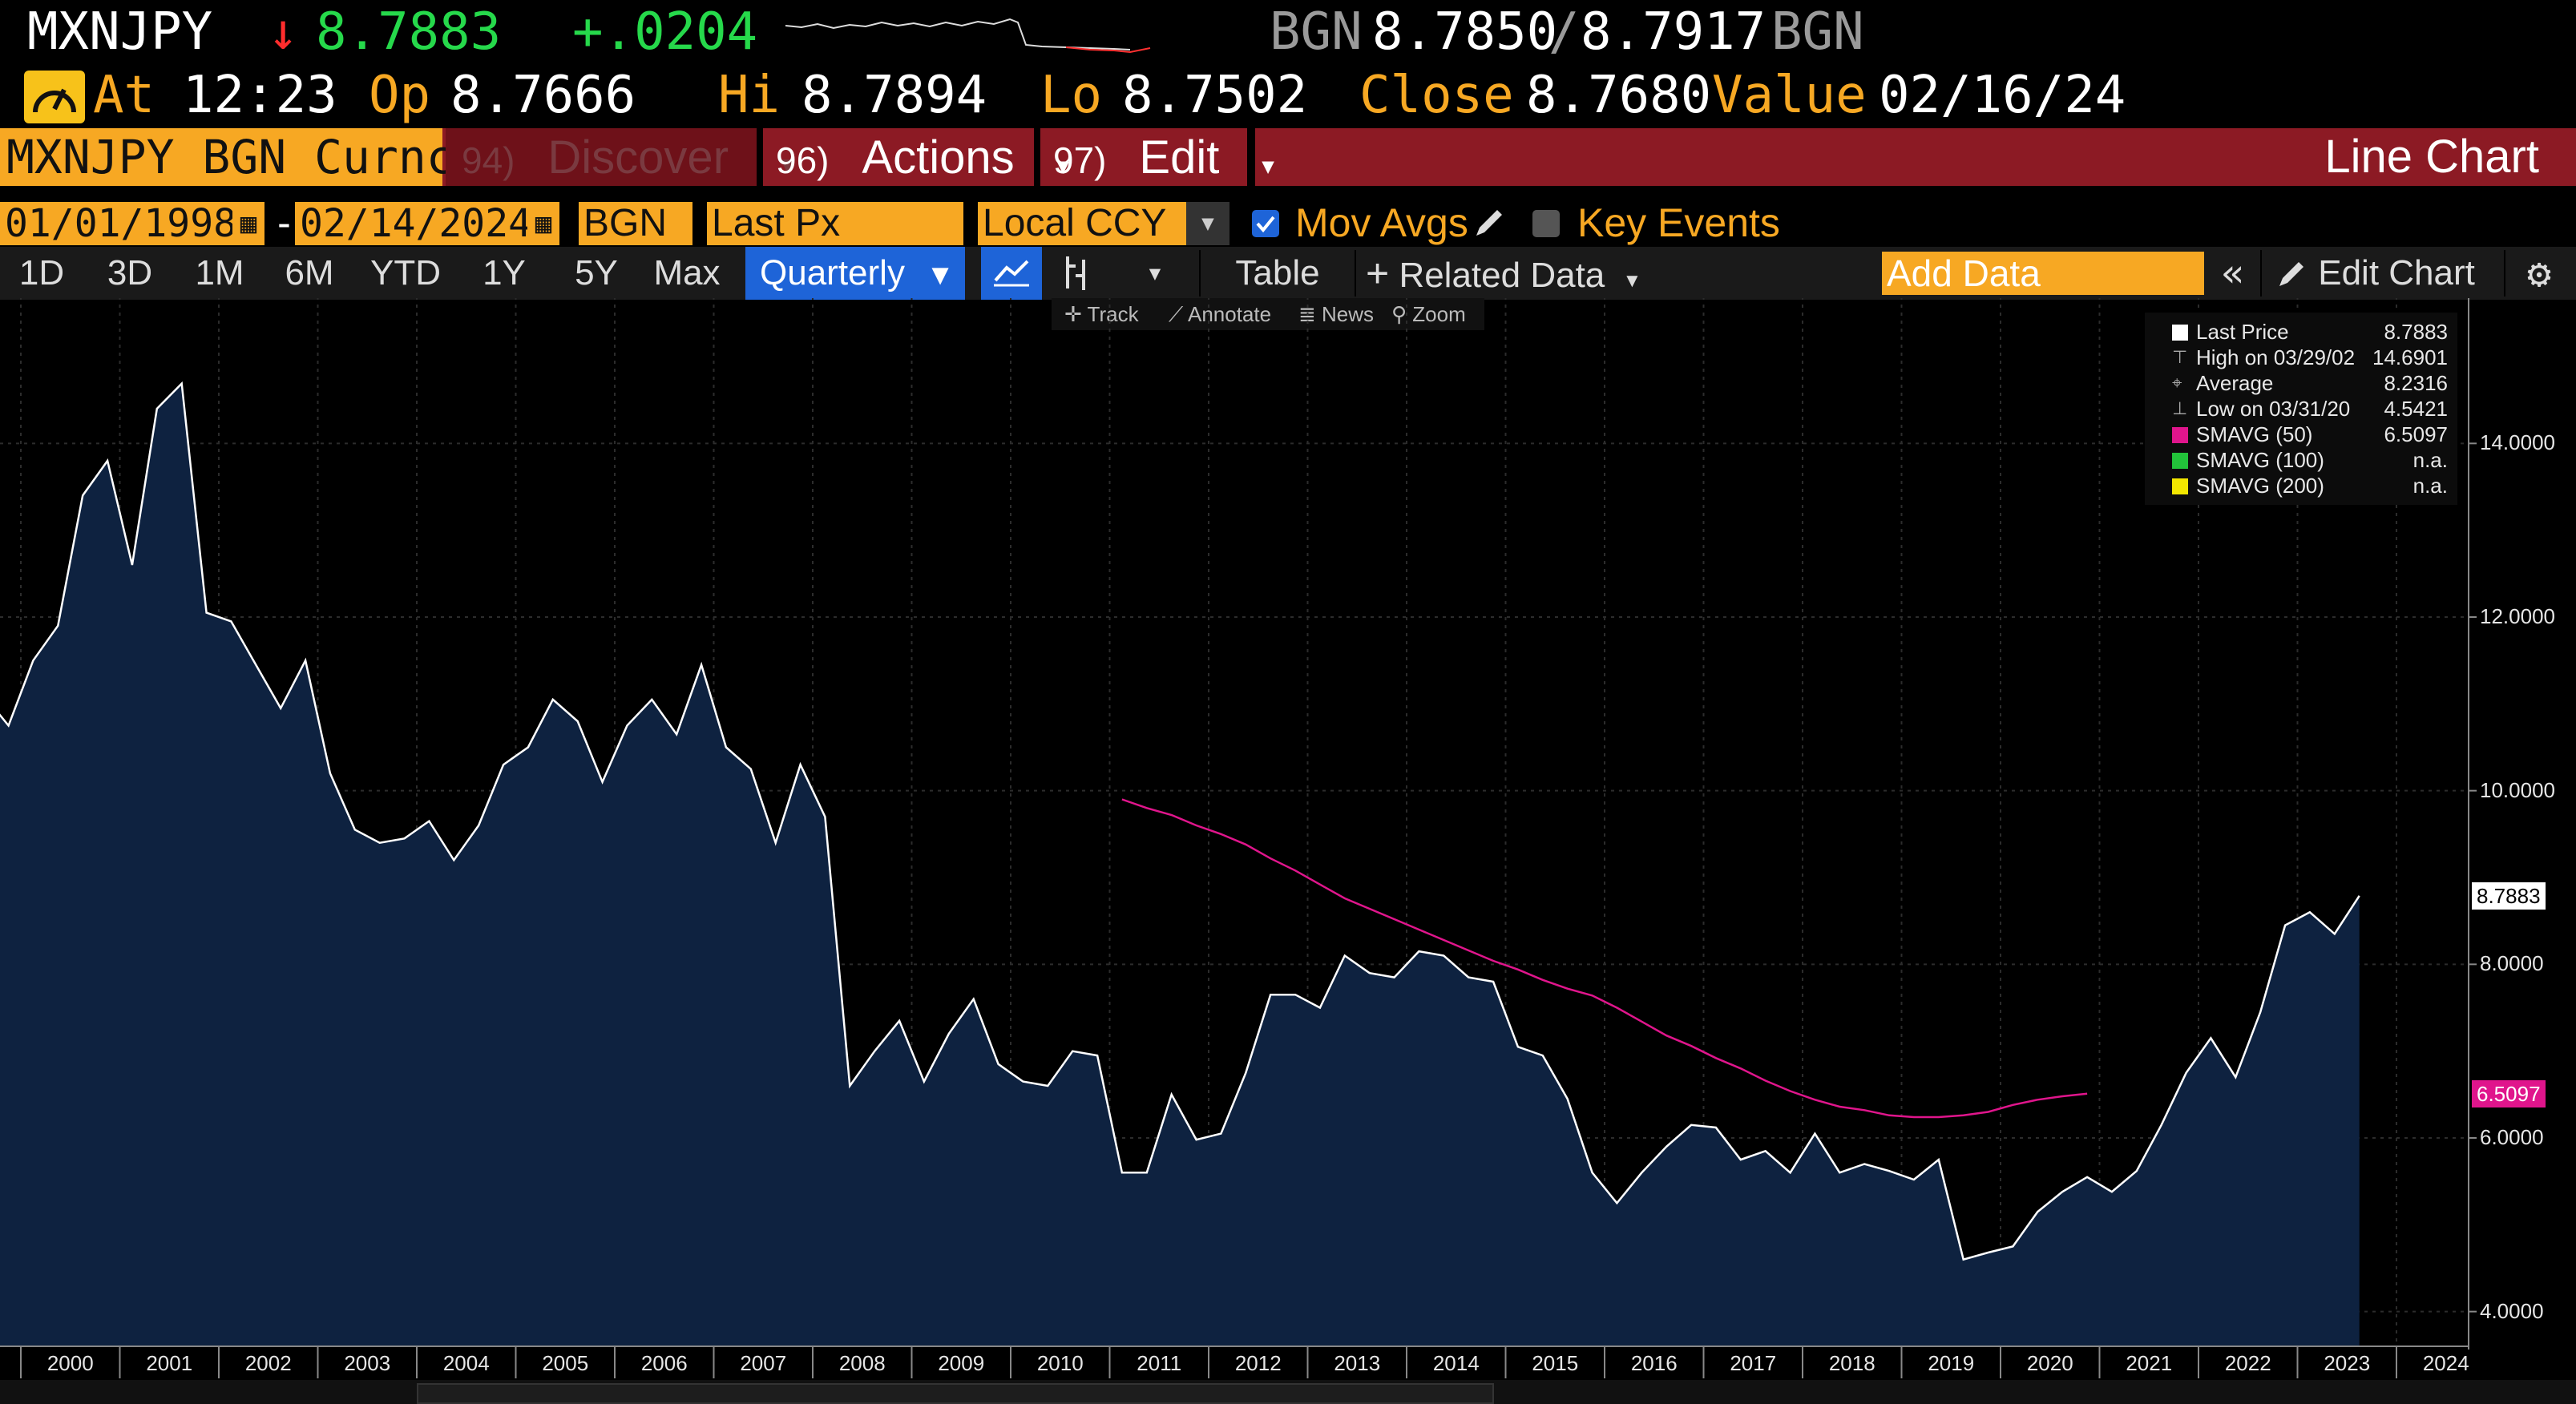  Describe the element at coordinates (1012, 273) in the screenshot. I see `line-chart-type-icon` at that location.